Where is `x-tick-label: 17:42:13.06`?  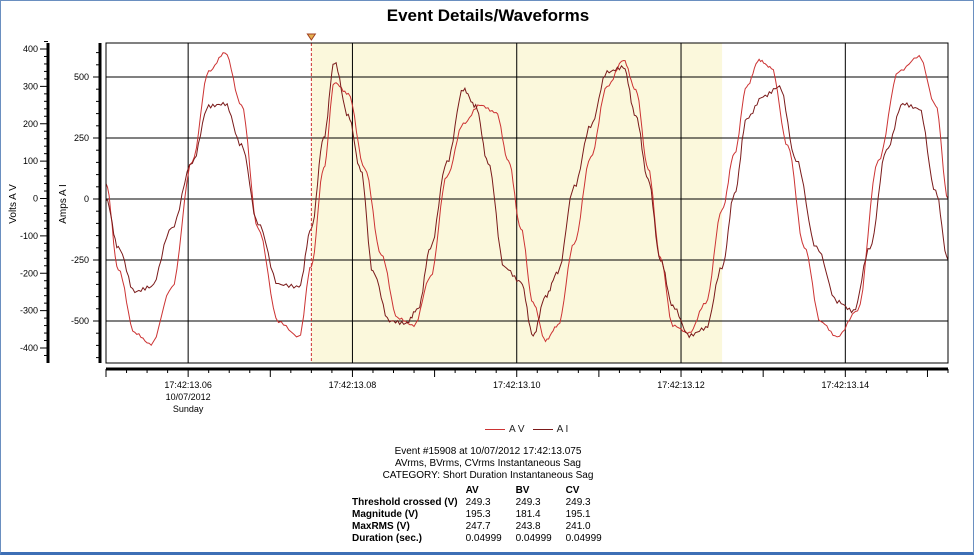 x-tick-label: 17:42:13.06 is located at coordinates (188, 385).